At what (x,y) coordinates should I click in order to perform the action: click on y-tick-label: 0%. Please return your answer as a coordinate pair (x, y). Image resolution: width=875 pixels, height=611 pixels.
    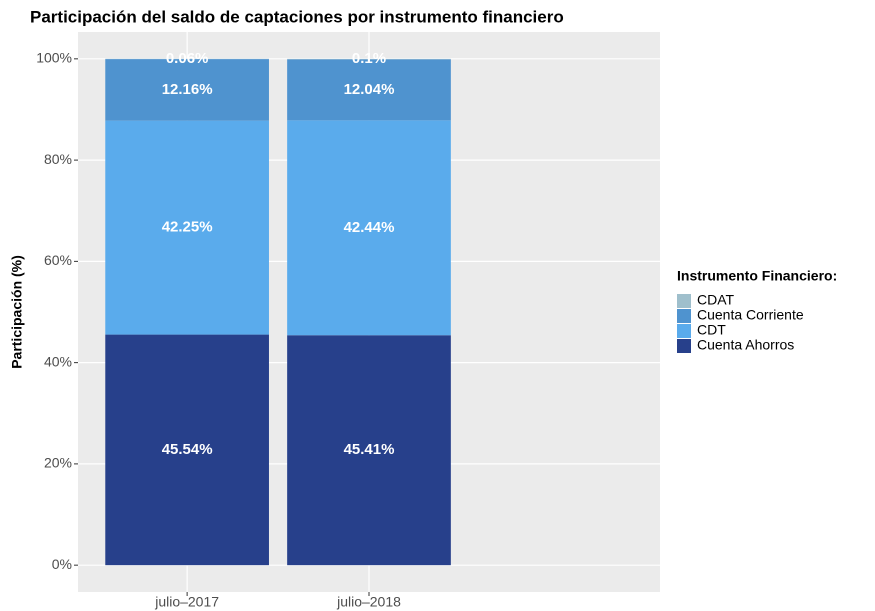
    Looking at the image, I should click on (62, 564).